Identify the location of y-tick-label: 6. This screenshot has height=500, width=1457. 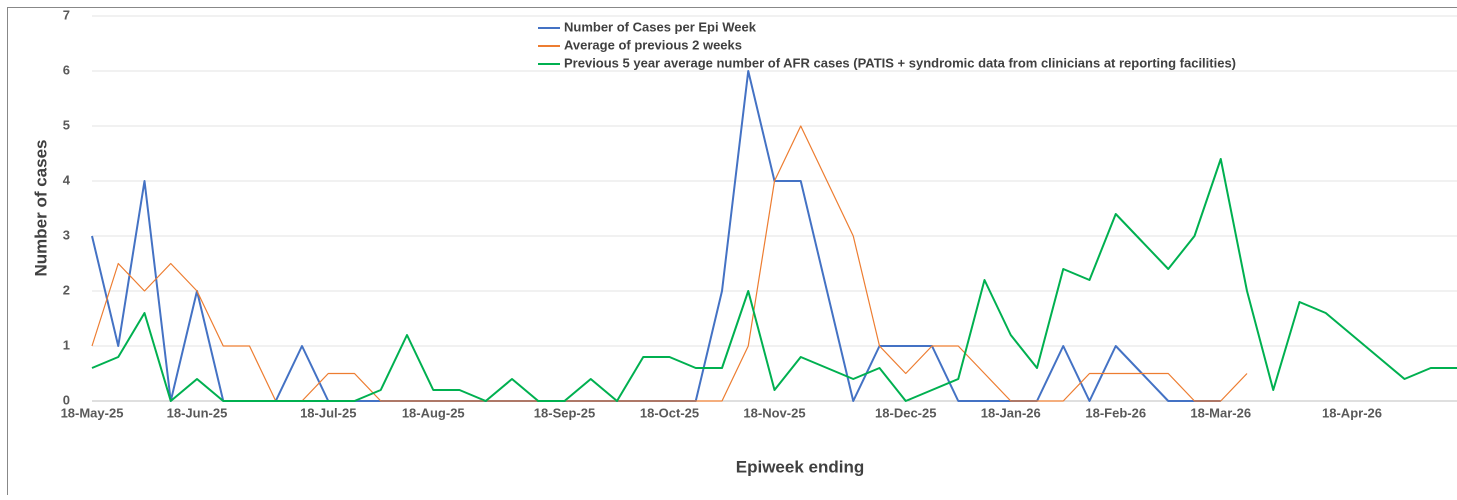
(66, 69).